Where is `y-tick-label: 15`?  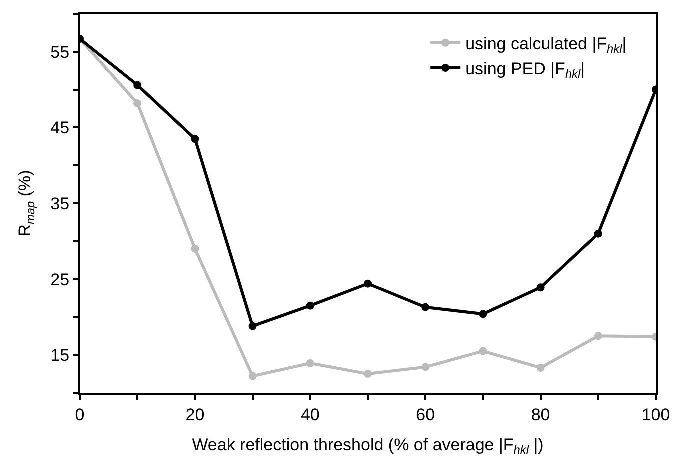 y-tick-label: 15 is located at coordinates (60, 356).